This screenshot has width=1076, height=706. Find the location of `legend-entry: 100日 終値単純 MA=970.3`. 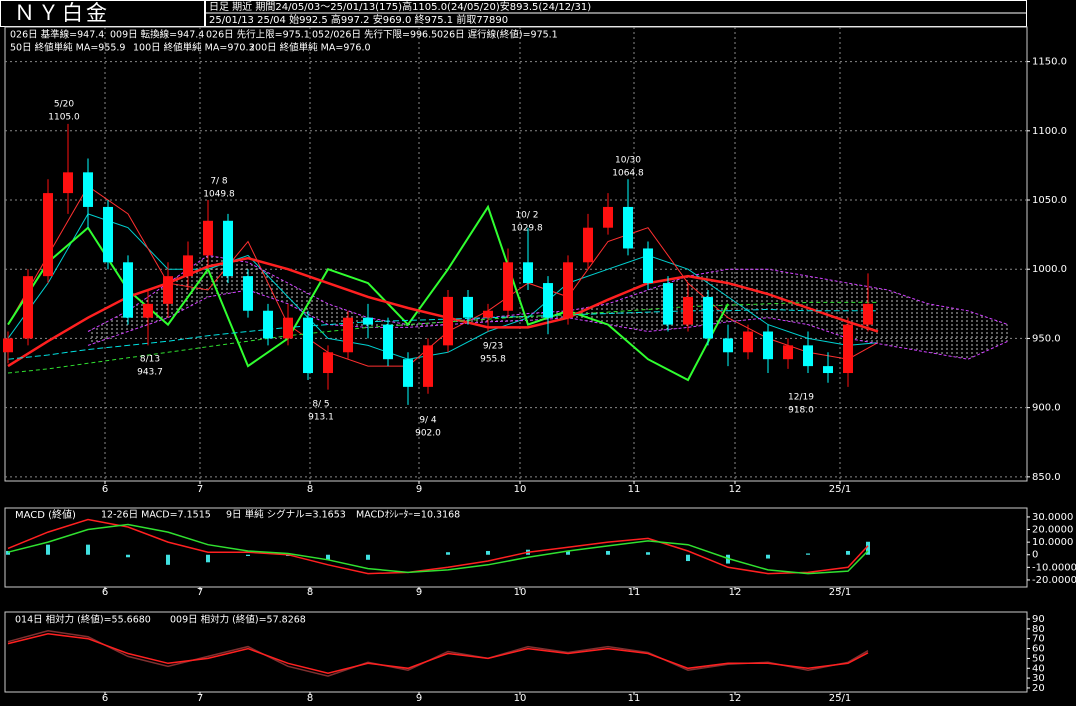

legend-entry: 100日 終値単純 MA=970.3 is located at coordinates (194, 48).